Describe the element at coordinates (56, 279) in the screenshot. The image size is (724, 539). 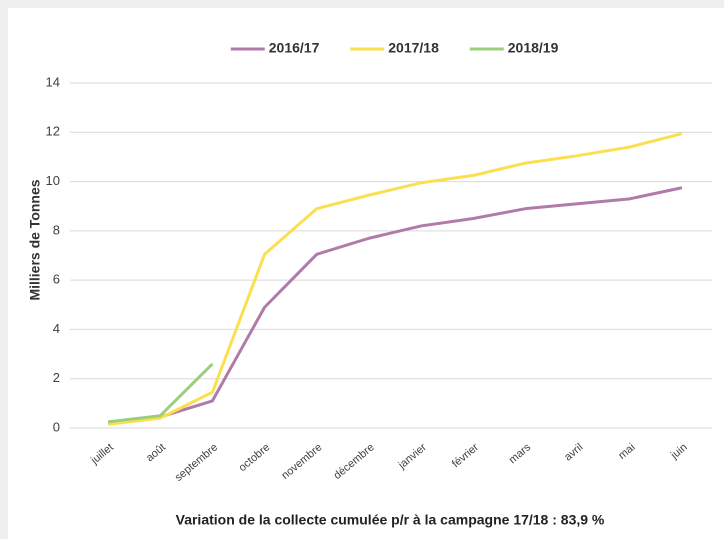
I see `y-tick-label: 6` at that location.